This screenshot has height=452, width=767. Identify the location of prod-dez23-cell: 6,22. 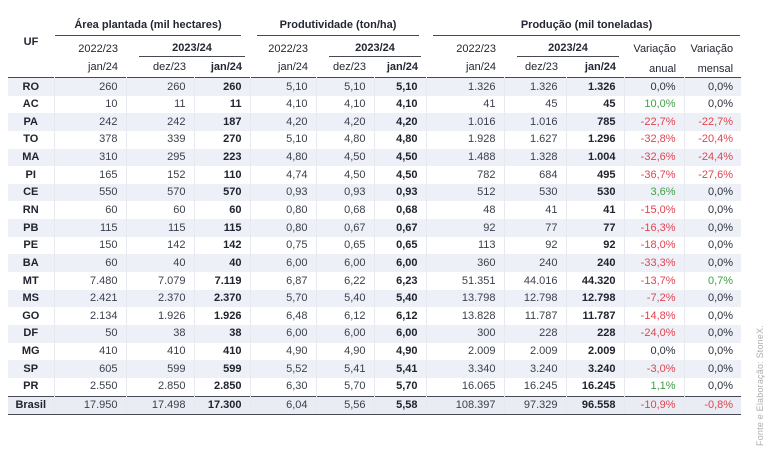
(345, 281).